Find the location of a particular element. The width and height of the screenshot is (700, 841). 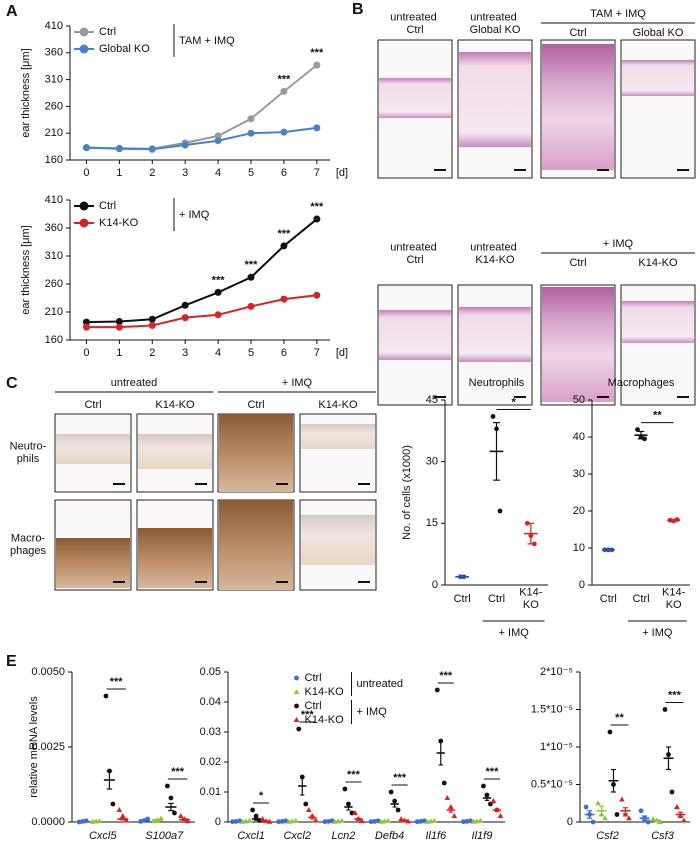

legend-label: Ctrl is located at coordinates (107, 206).